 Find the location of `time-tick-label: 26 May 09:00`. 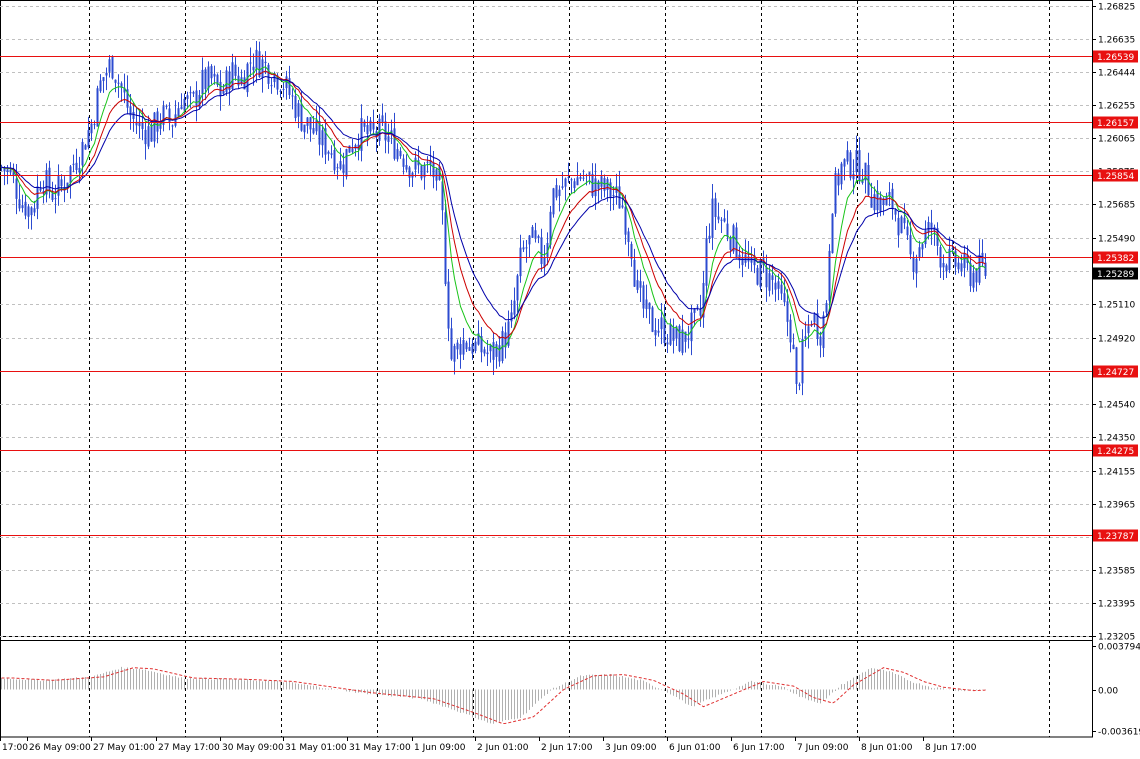

time-tick-label: 26 May 09:00 is located at coordinates (60, 748).